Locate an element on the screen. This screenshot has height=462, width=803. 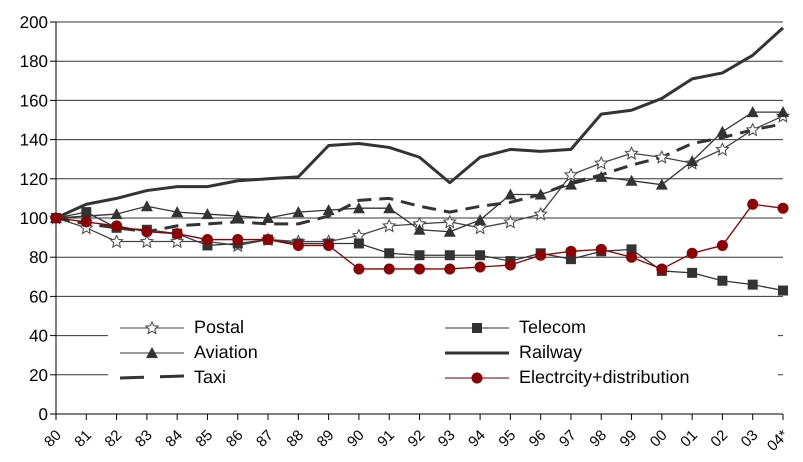
x-tick-label: 03 is located at coordinates (750, 438).